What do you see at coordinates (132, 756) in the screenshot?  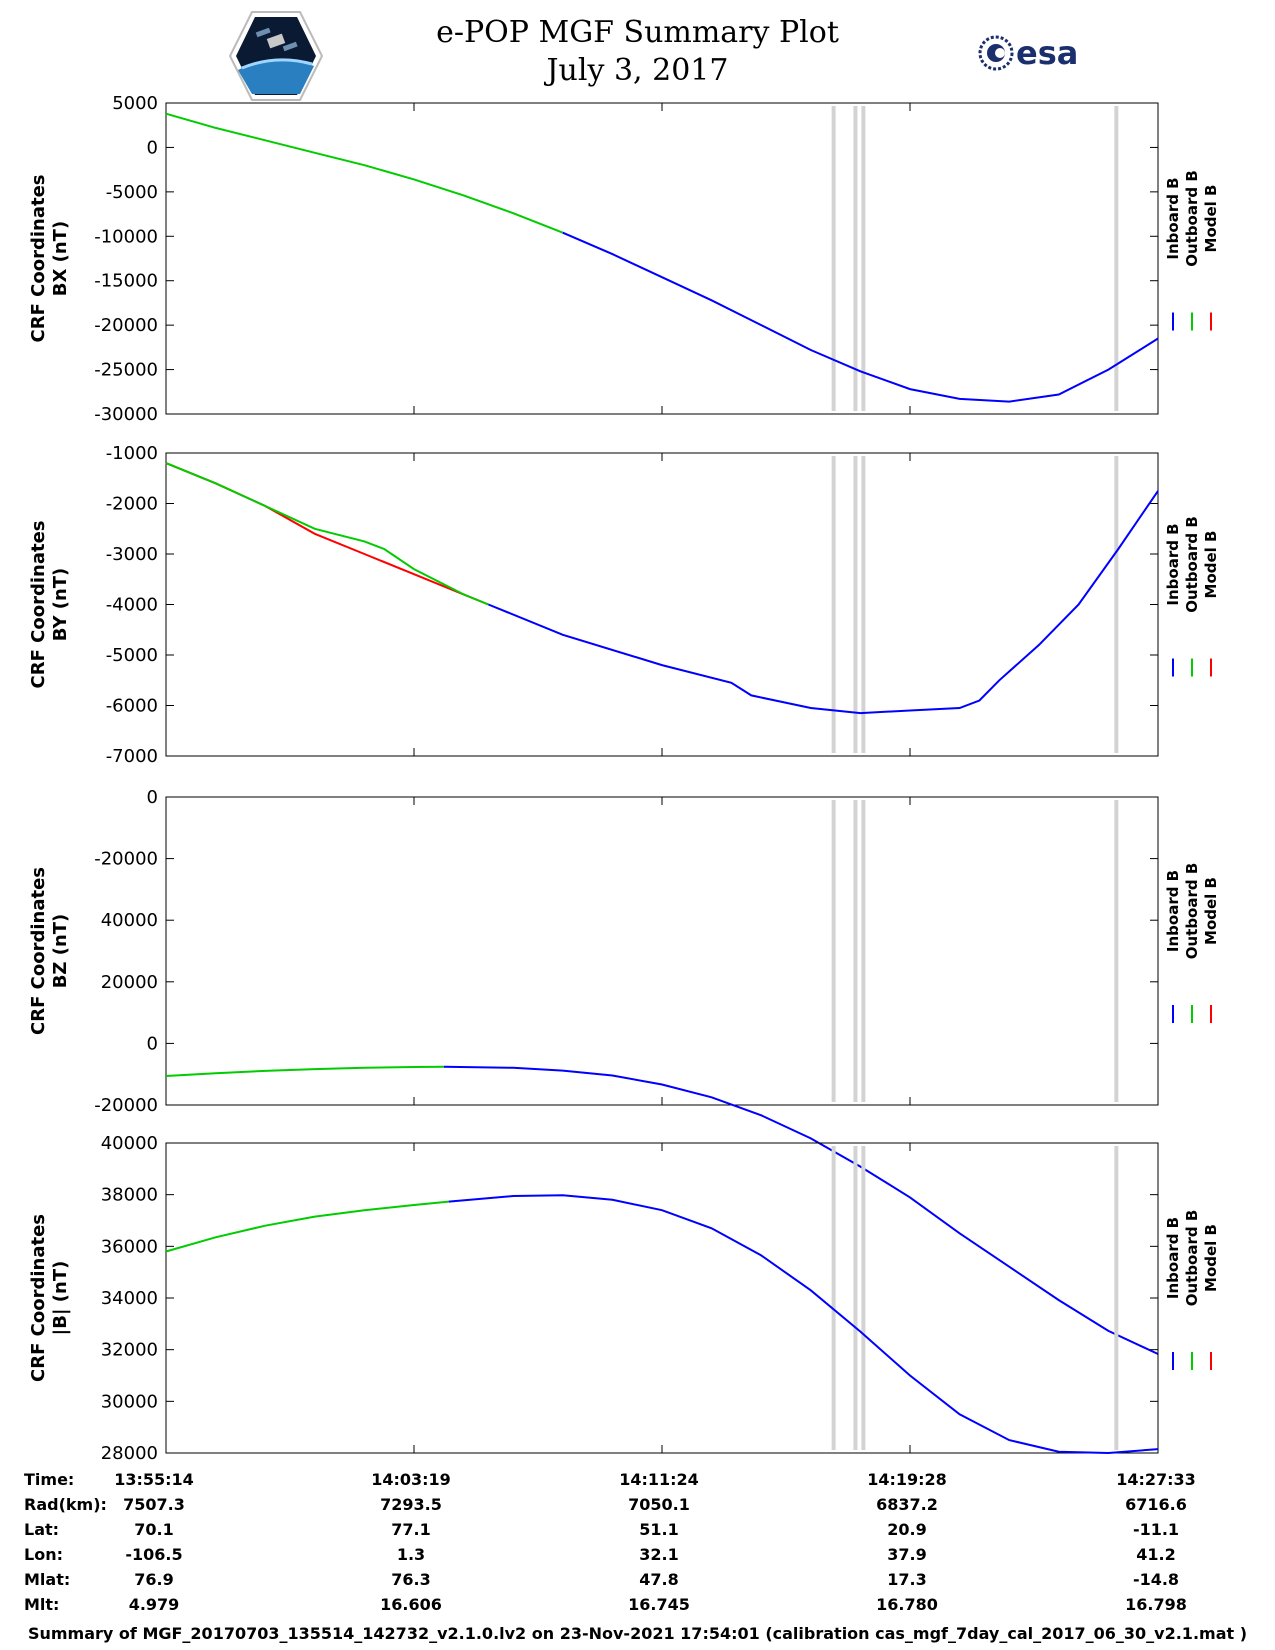 I see `y-tick-label-1-6: -7000` at bounding box center [132, 756].